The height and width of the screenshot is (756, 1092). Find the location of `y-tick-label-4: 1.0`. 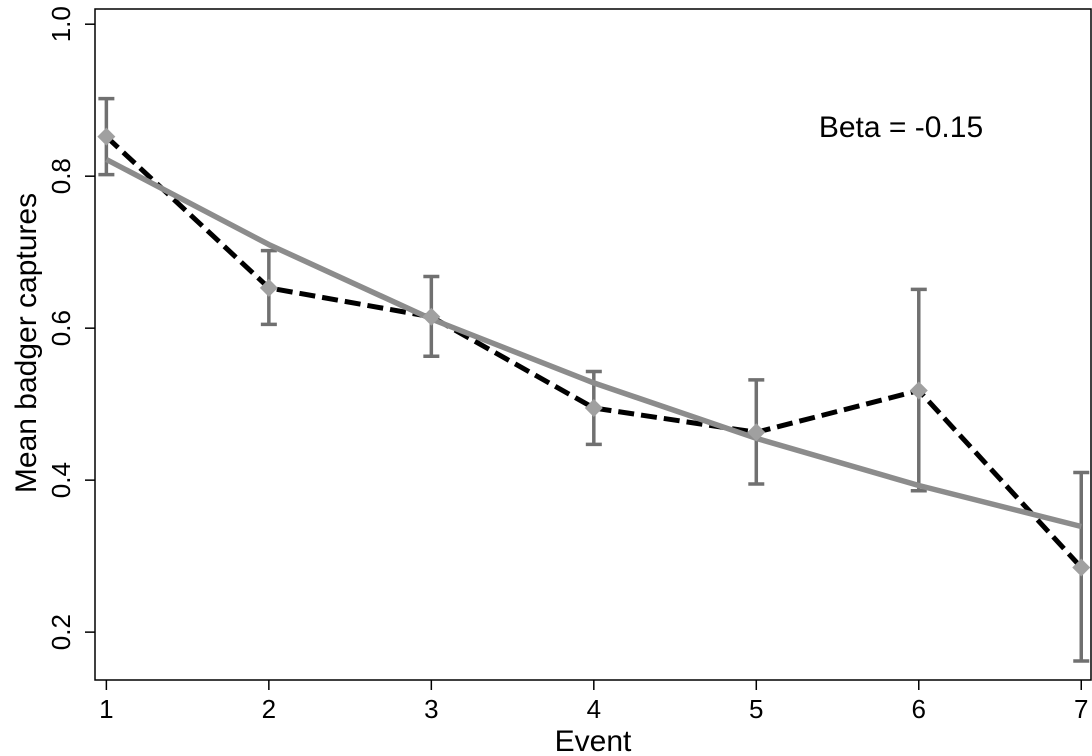

y-tick-label-4: 1.0 is located at coordinates (61, 24).